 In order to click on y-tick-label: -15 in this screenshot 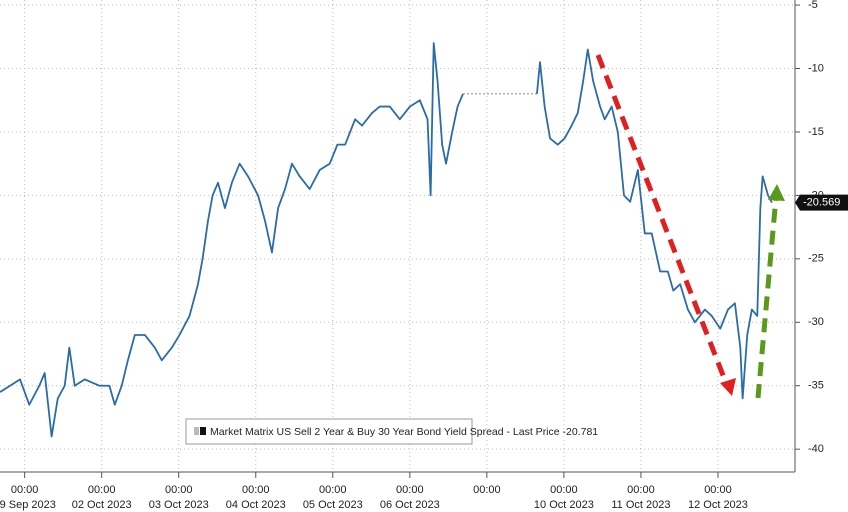, I will do `click(816, 132)`.